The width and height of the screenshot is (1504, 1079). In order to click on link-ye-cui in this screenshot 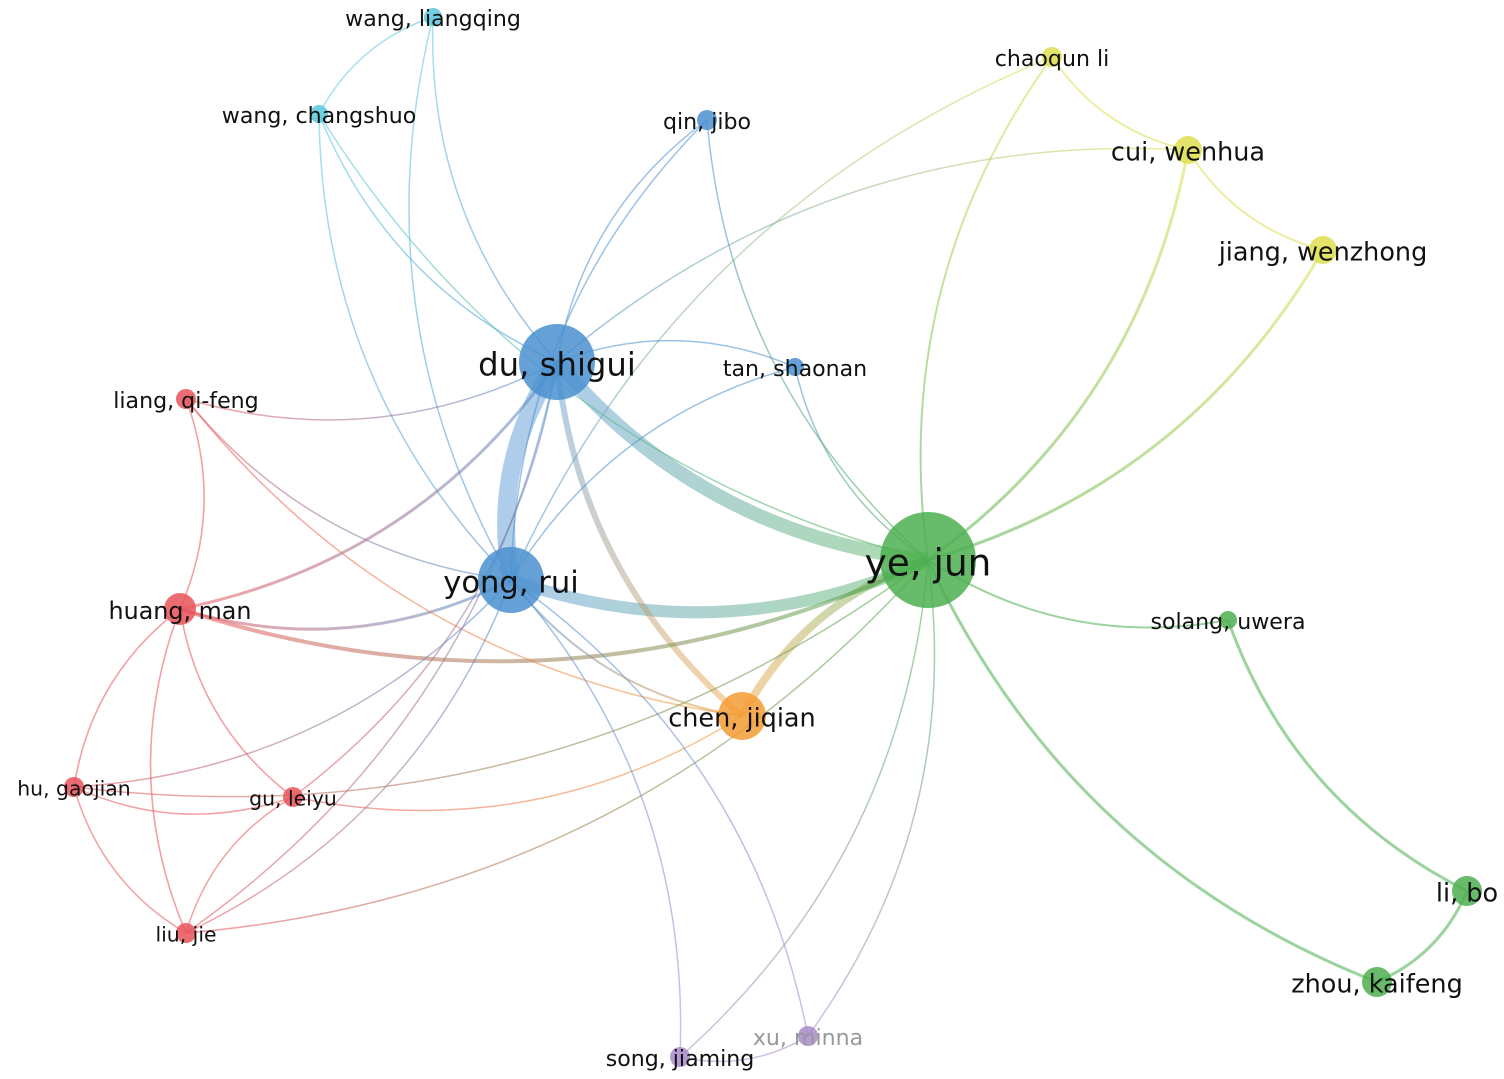, I will do `click(1058, 355)`.